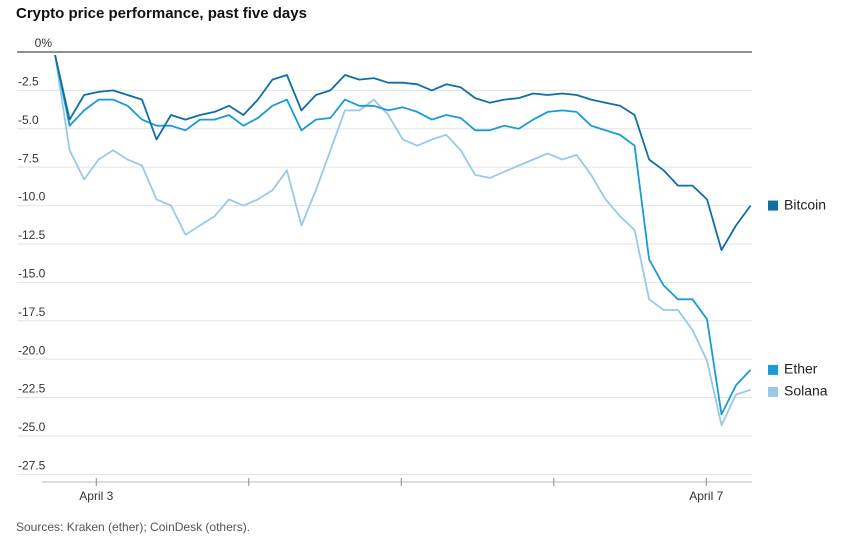  Describe the element at coordinates (32, 389) in the screenshot. I see `y-tick-label: -22.5` at that location.